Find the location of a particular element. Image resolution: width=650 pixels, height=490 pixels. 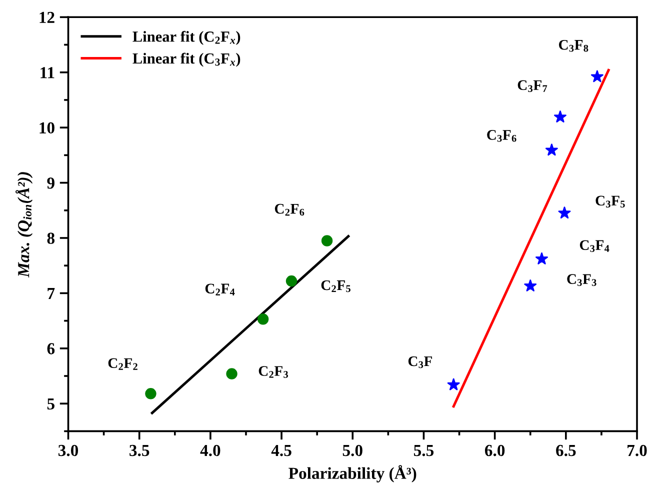

x-tick-label: 3.5 is located at coordinates (140, 450).